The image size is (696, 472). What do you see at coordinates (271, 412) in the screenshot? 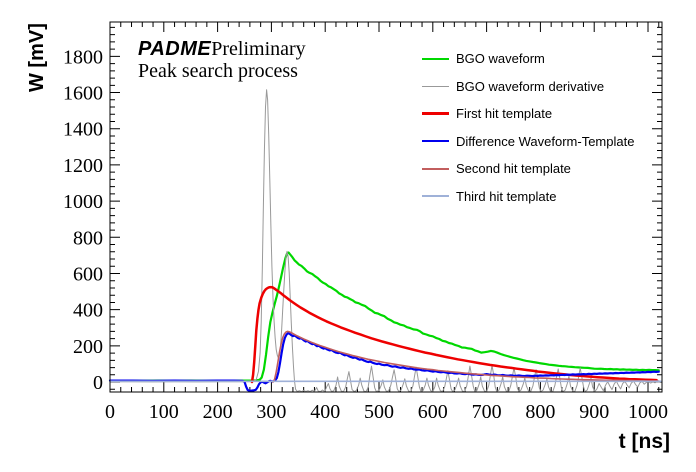
I see `x-tick-label: 300` at bounding box center [271, 412].